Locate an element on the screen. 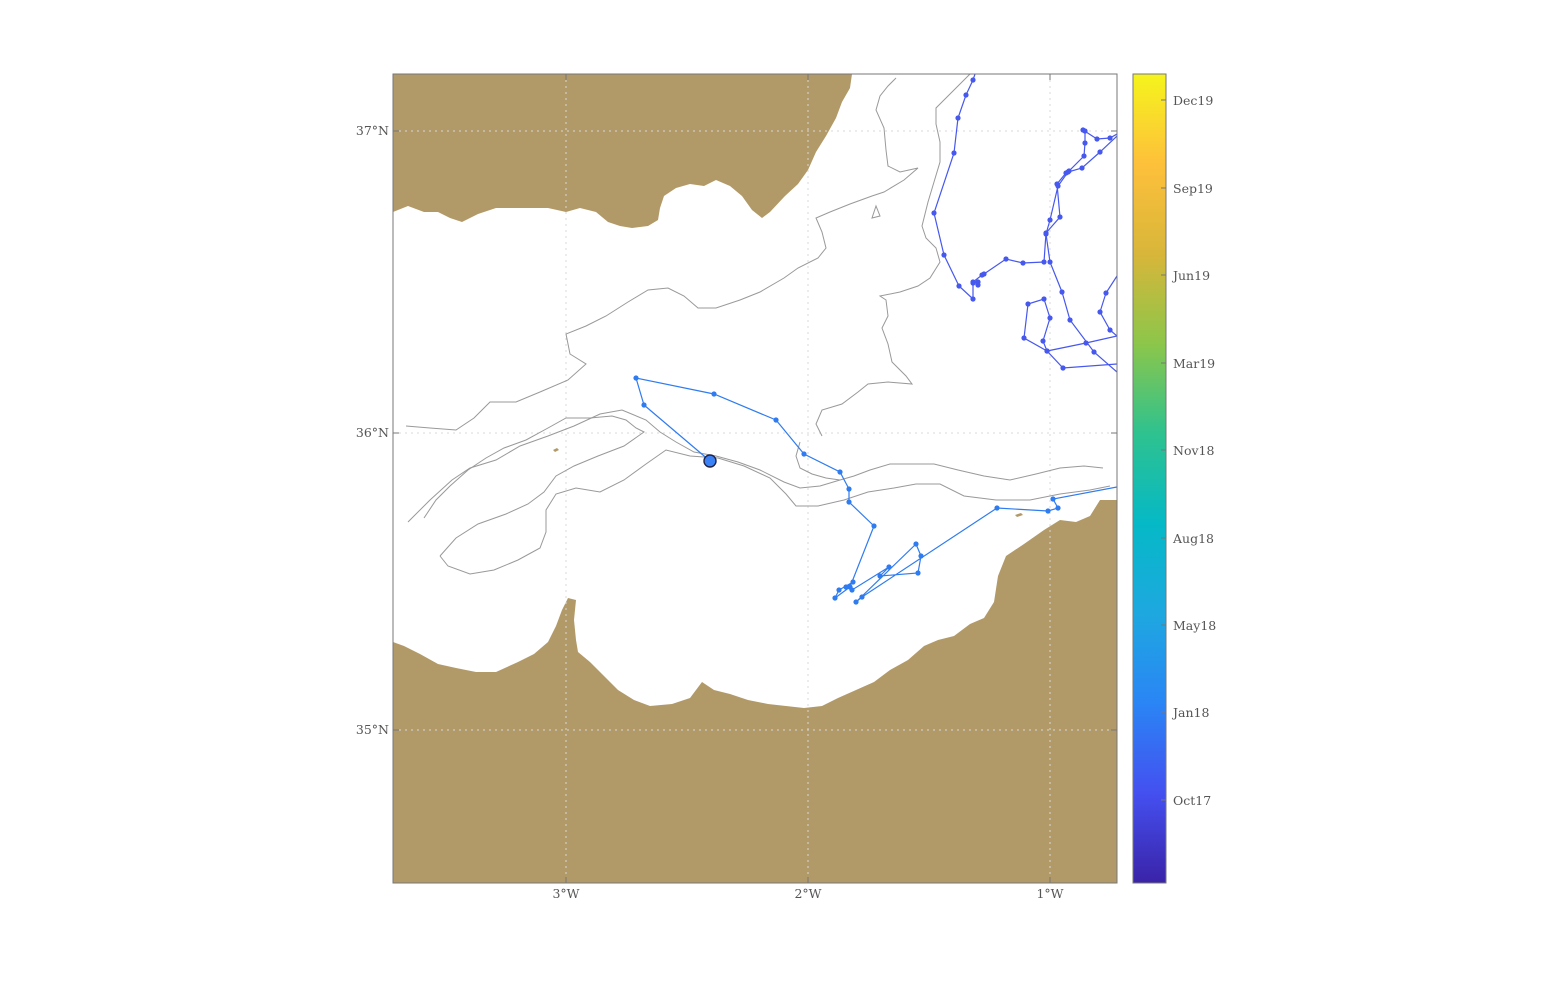  trajectory-older is located at coordinates (1024, 223).